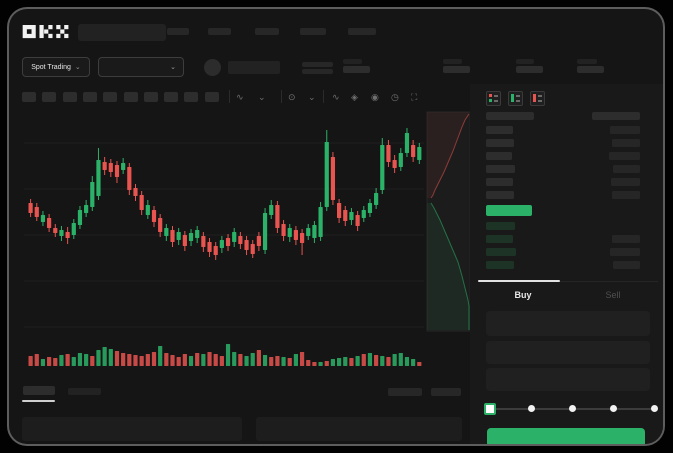 This screenshot has height=453, width=673. I want to click on orderbook-price-header-skeleton, so click(510, 116).